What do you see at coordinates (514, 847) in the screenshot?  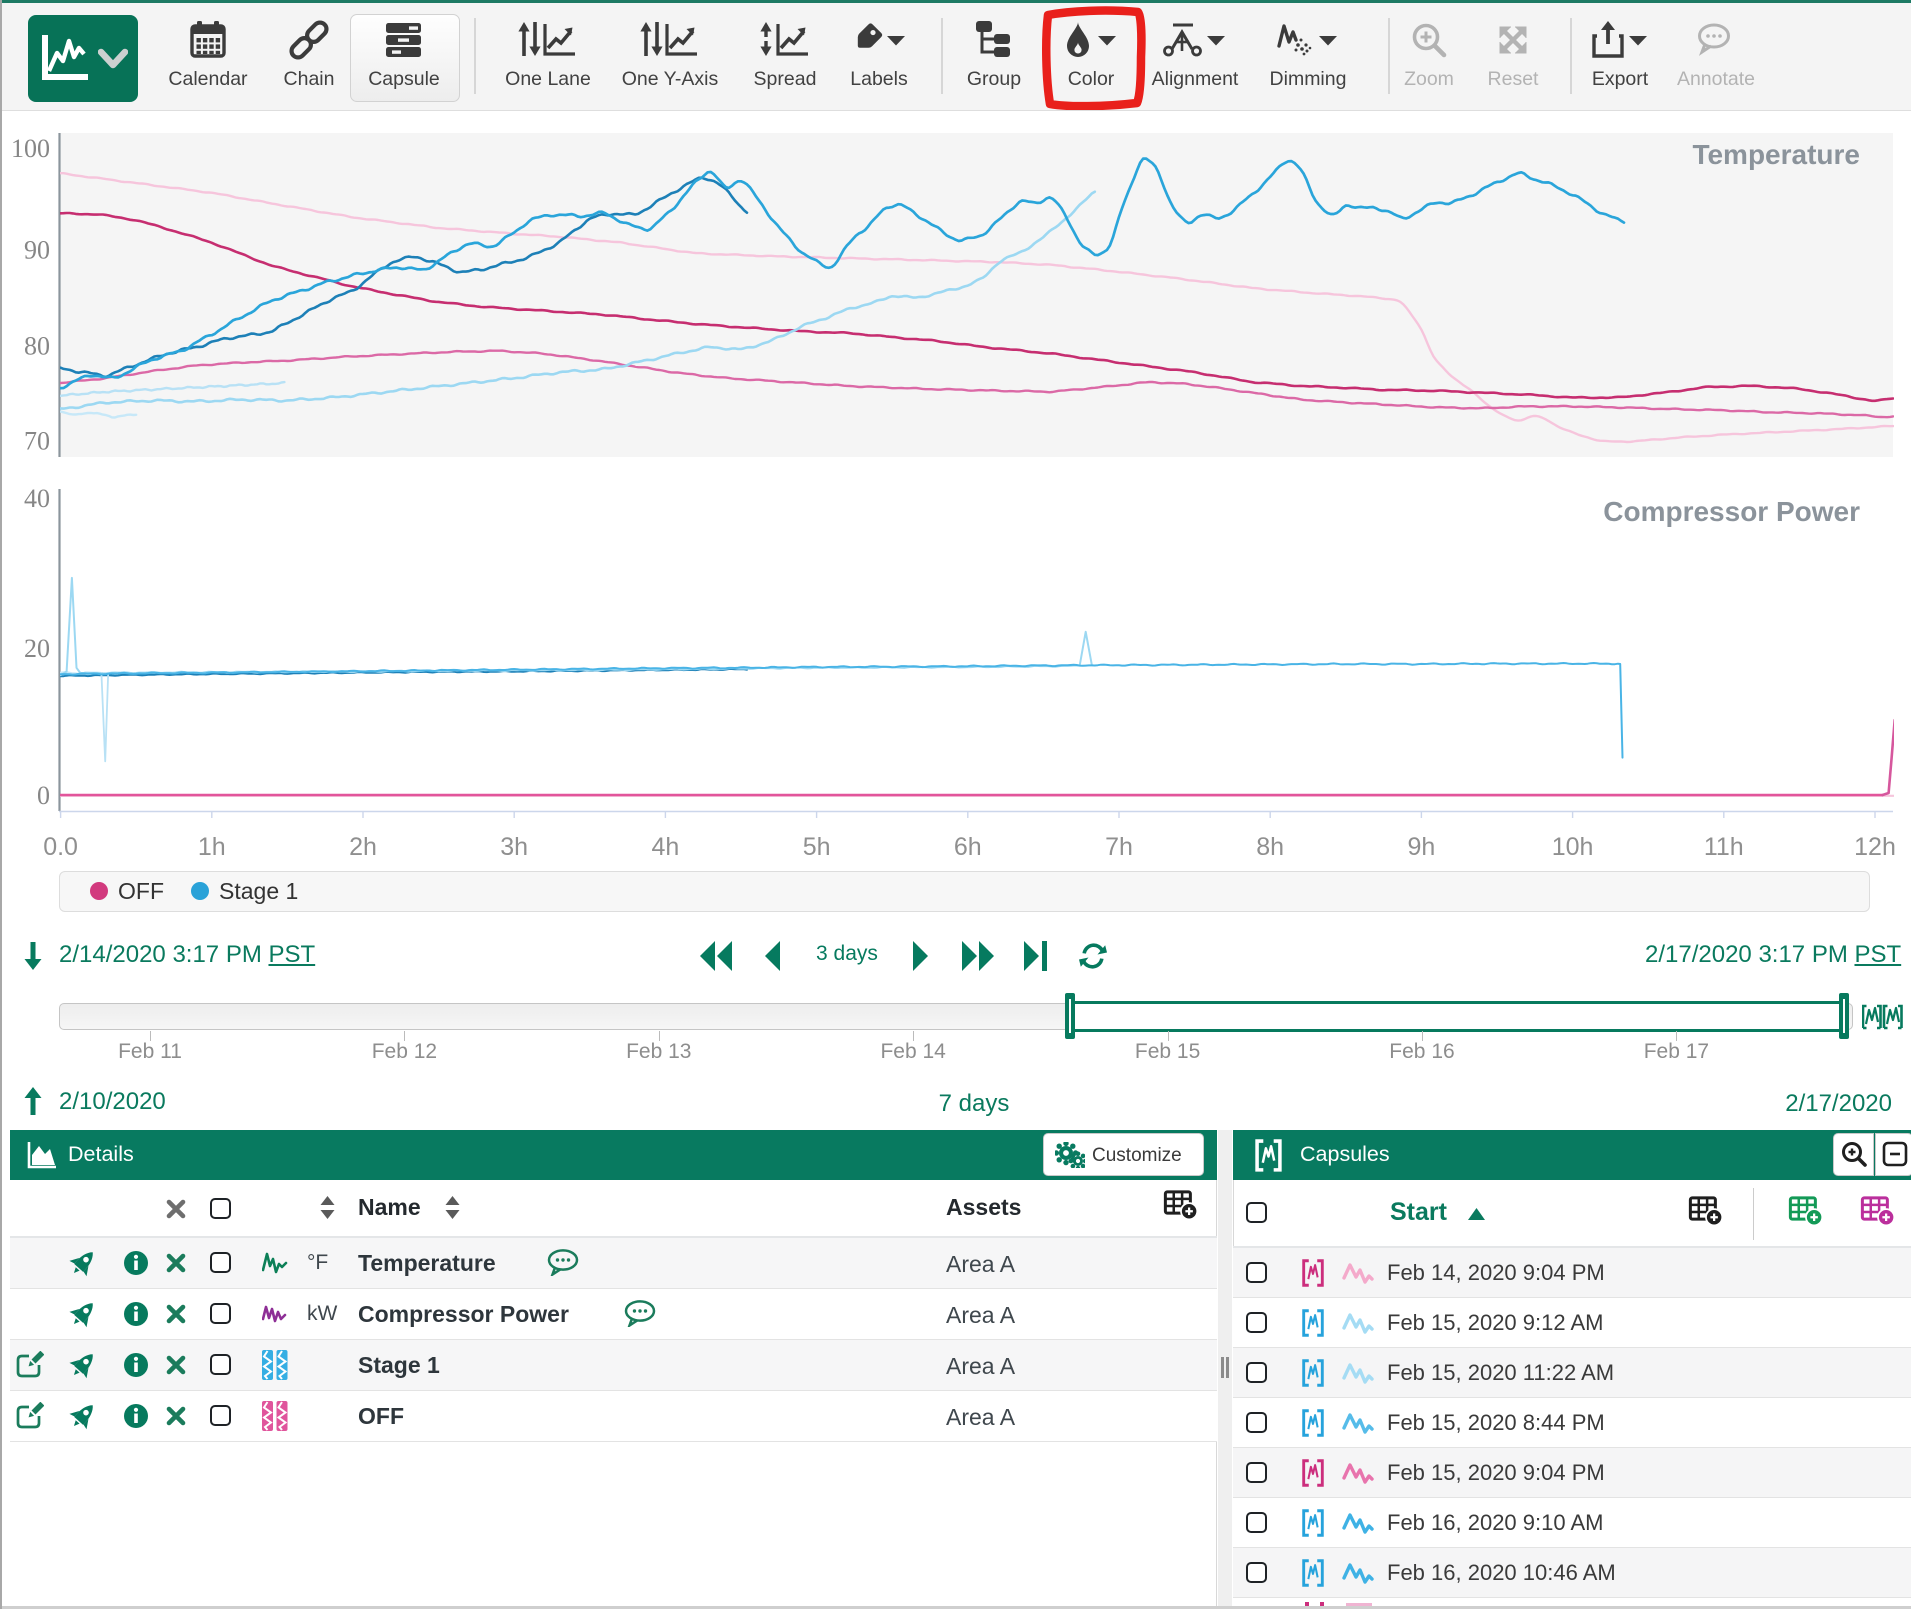 I see `svg-text: 3h` at bounding box center [514, 847].